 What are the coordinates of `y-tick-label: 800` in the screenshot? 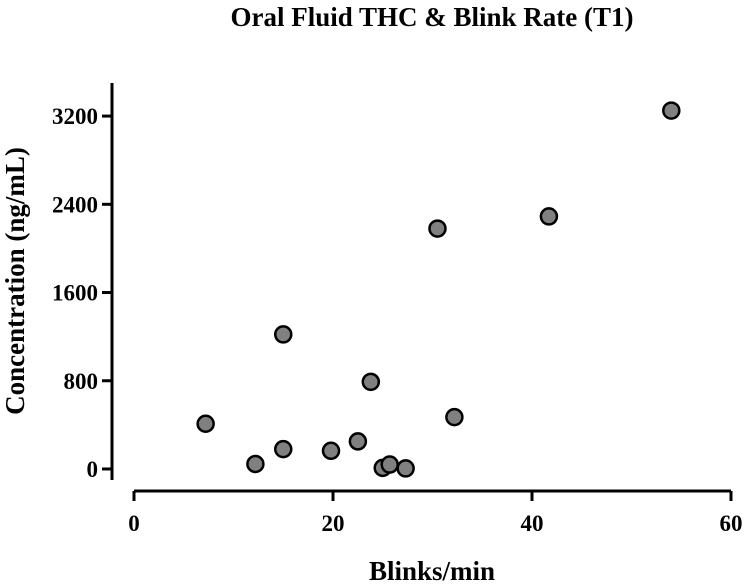 It's located at (81, 381).